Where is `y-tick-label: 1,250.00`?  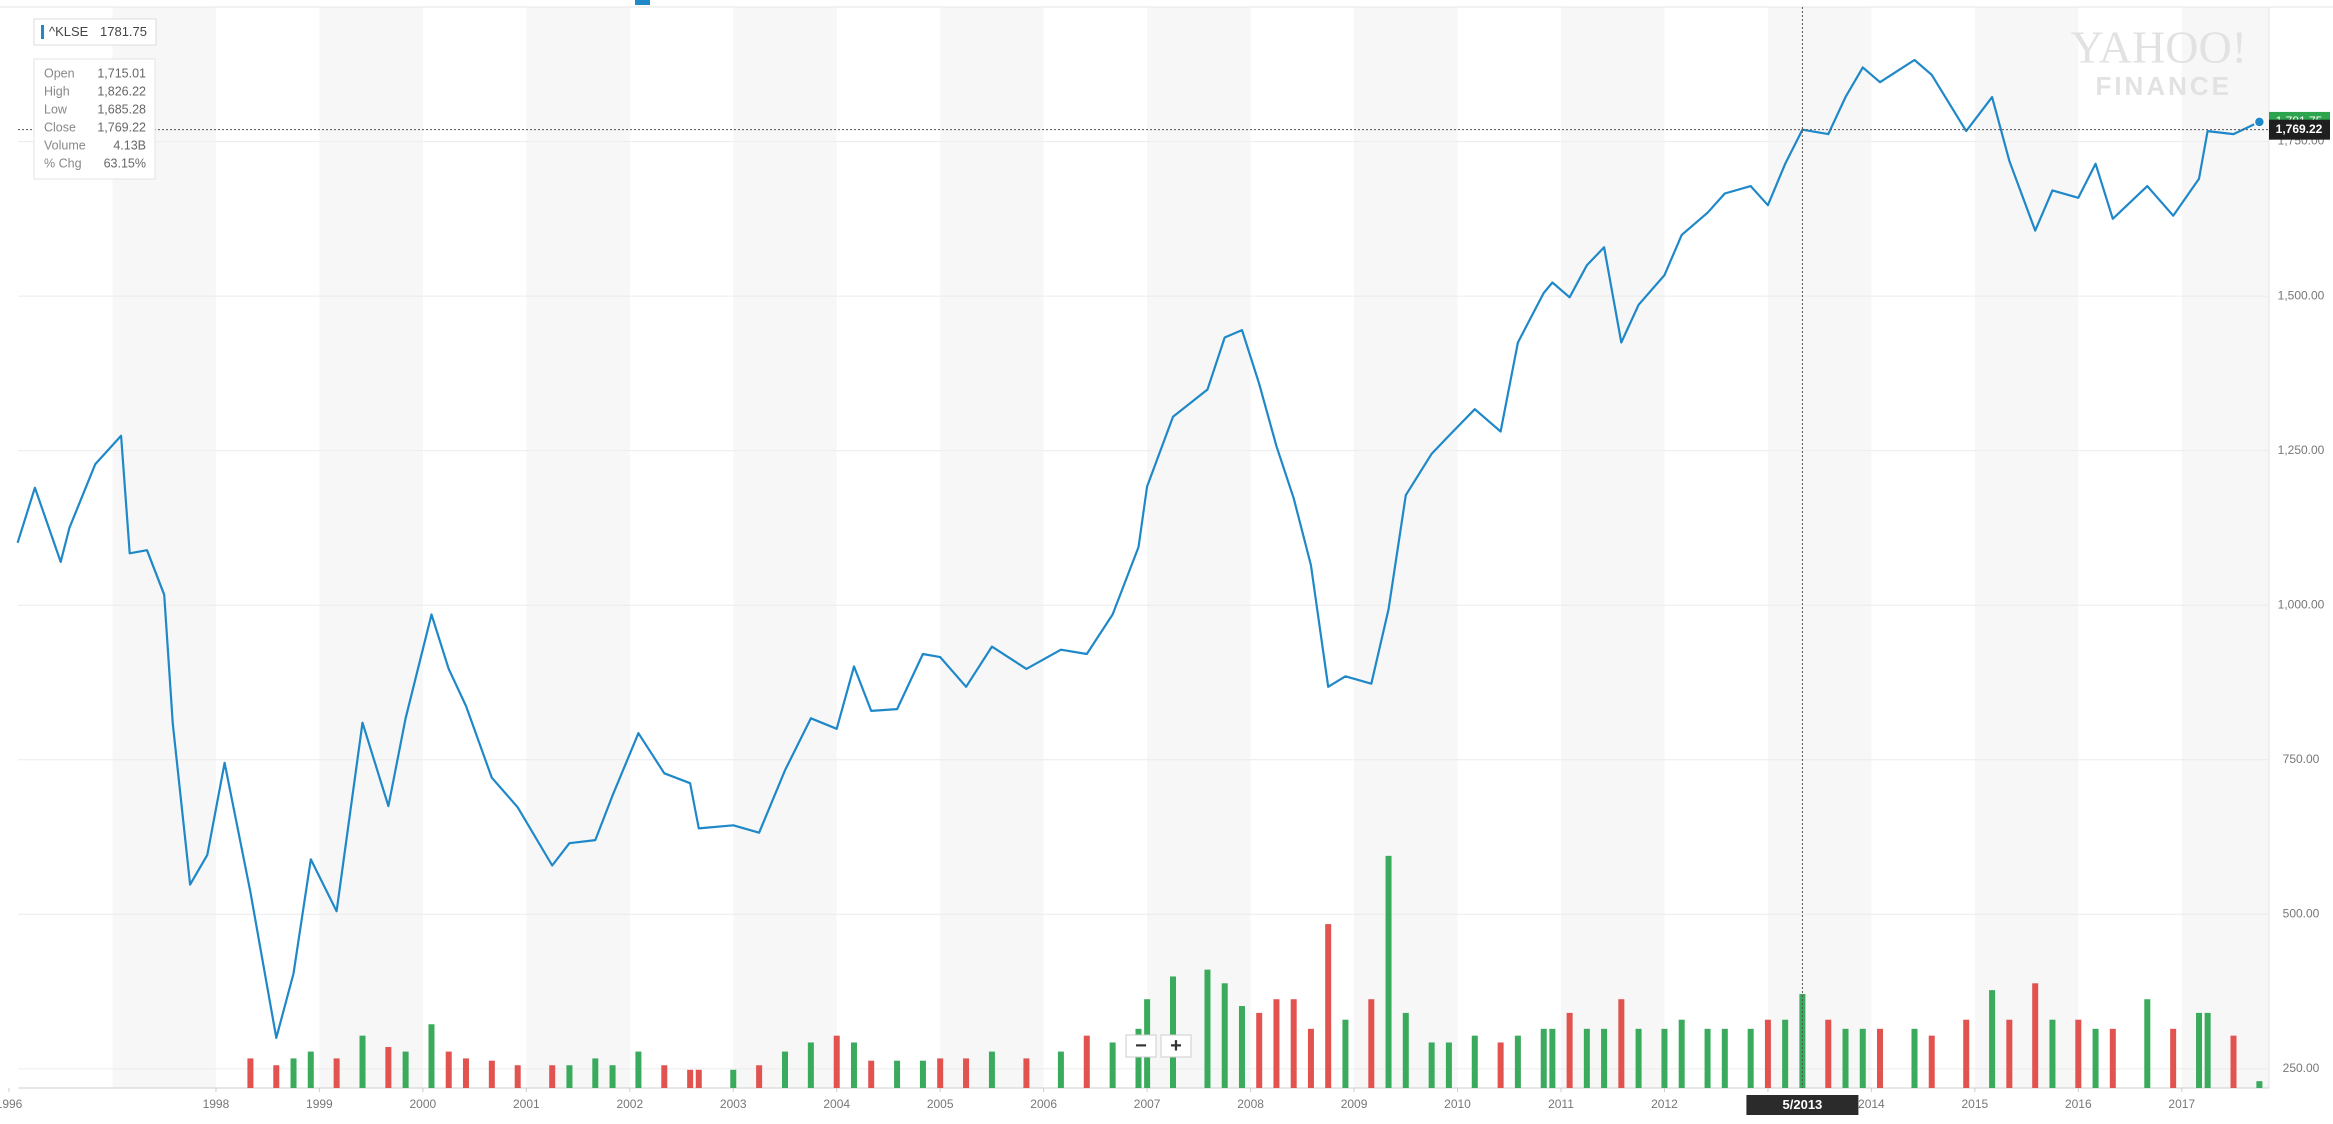
y-tick-label: 1,250.00 is located at coordinates (2301, 450).